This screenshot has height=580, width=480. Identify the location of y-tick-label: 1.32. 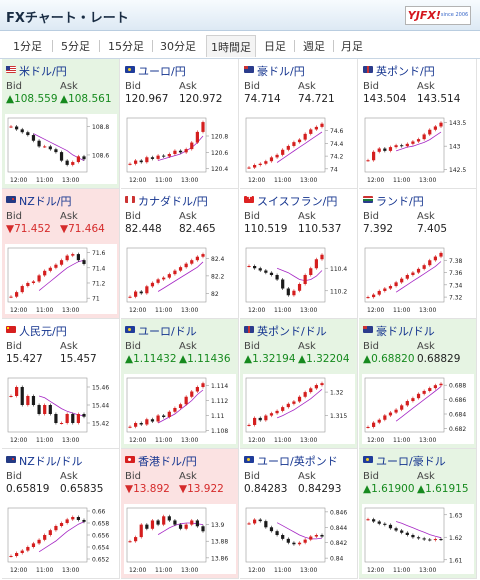
(337, 393).